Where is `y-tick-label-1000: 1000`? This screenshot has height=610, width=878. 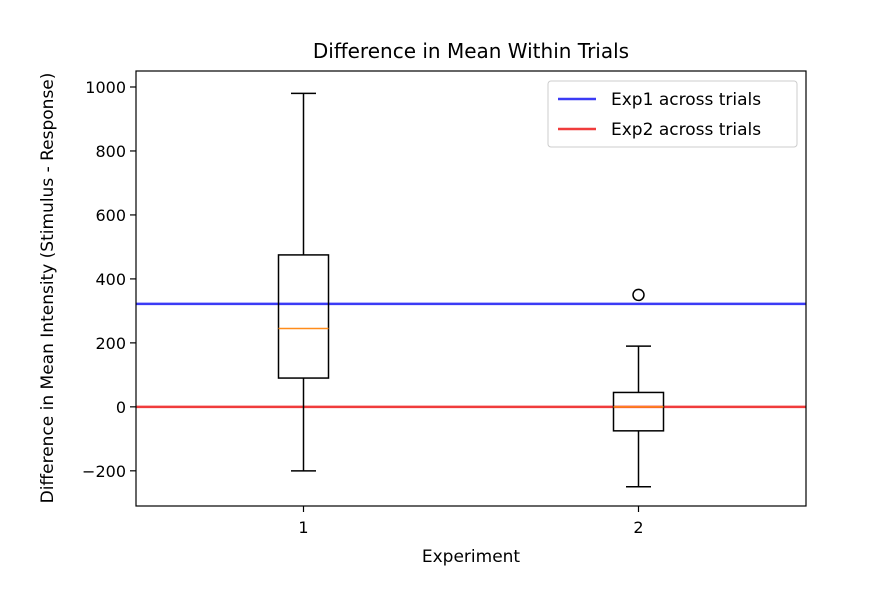
y-tick-label-1000: 1000 is located at coordinates (105, 87).